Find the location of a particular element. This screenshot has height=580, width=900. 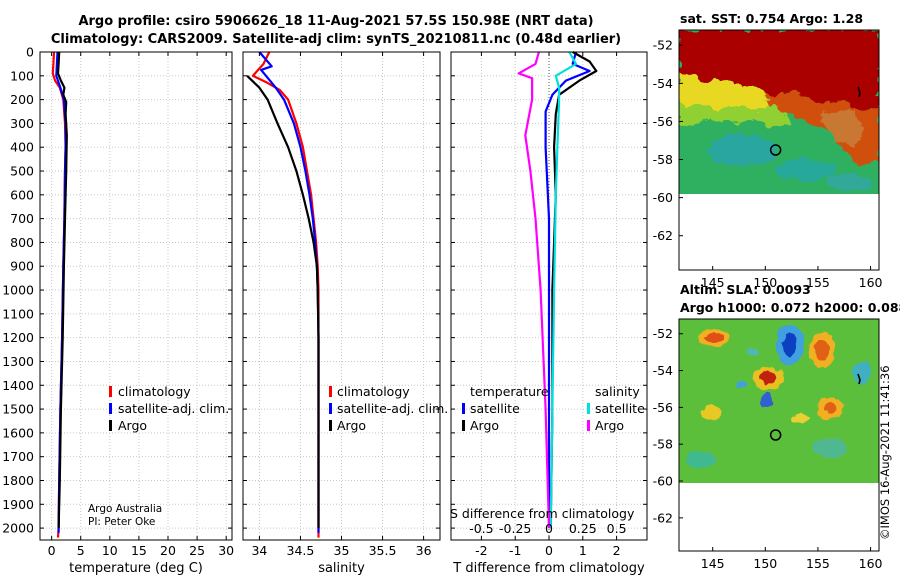

sla-map-frame is located at coordinates (779, 435).